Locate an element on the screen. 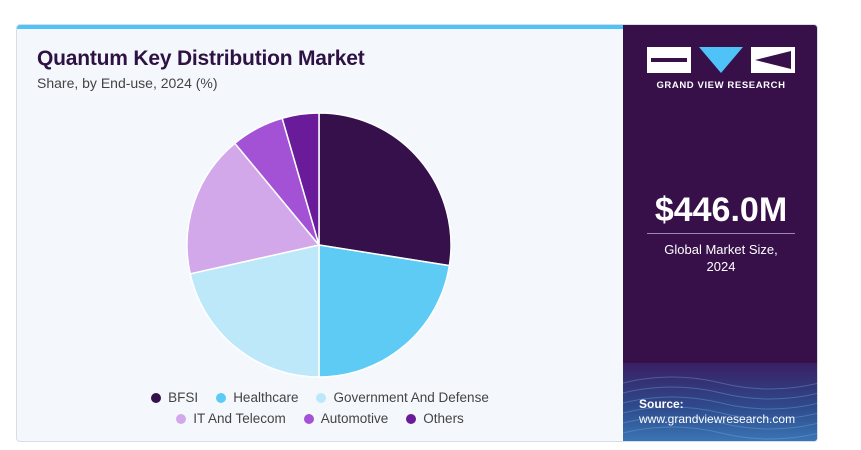  legend-row: BFSI Healthcare Government And Defense is located at coordinates (320, 397).